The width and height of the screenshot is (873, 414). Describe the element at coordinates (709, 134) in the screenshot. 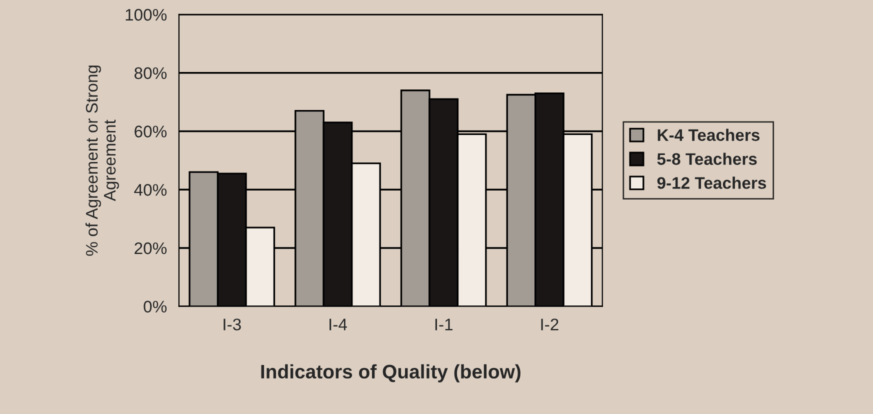

I see `legend-label: K-4 Teachers` at that location.